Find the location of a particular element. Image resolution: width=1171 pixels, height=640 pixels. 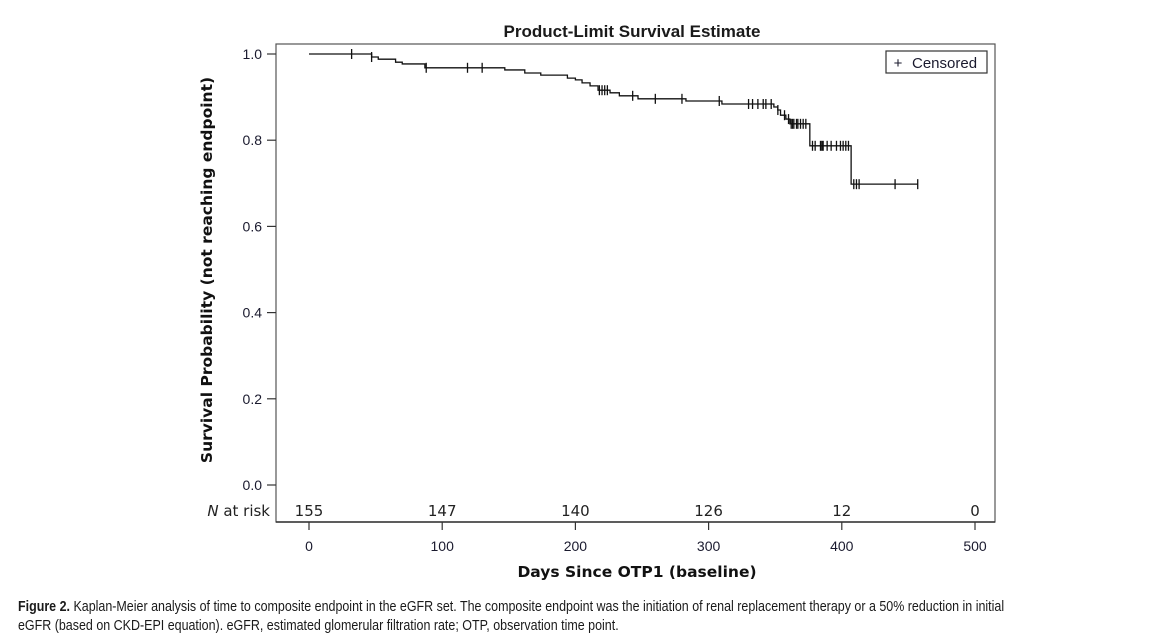

censor-marks is located at coordinates (634, 119).